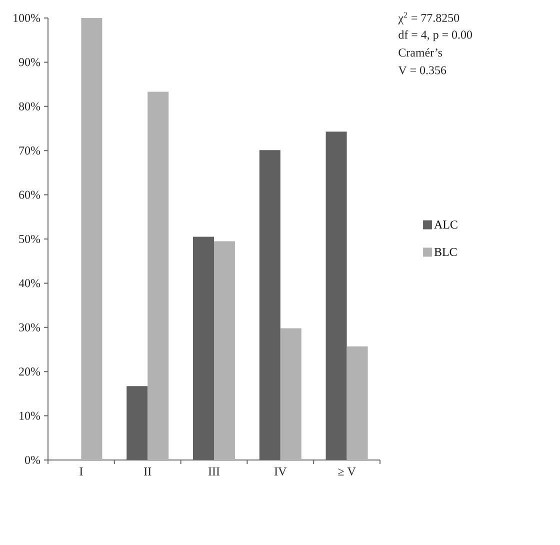 This screenshot has width=560, height=545. What do you see at coordinates (81, 472) in the screenshot?
I see `x-tick-label: I` at bounding box center [81, 472].